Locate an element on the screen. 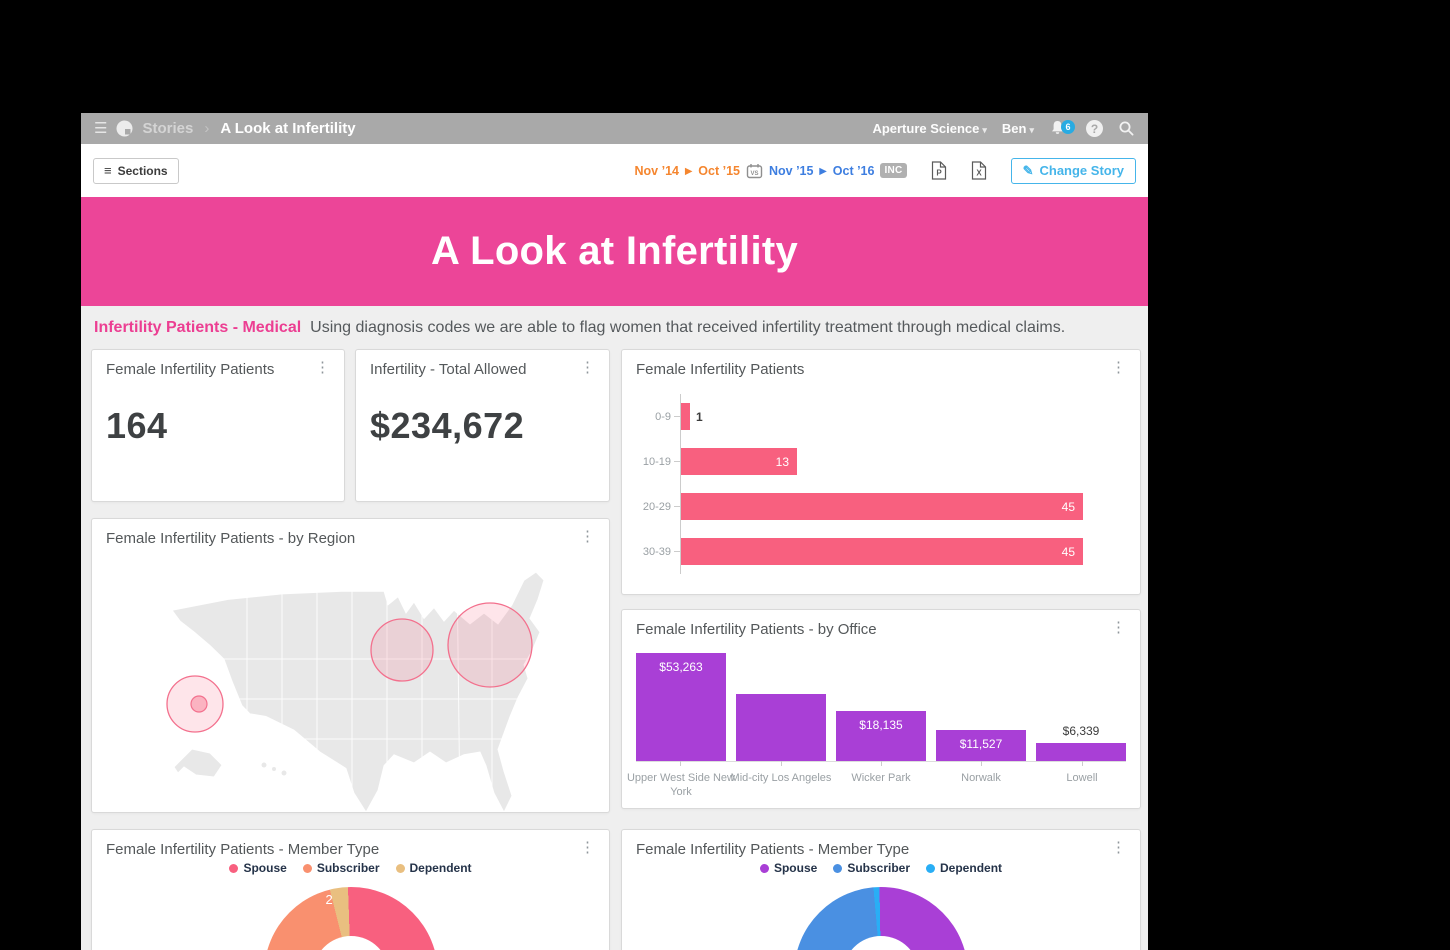 The height and width of the screenshot is (950, 1450). x-axis-label: Lowell is located at coordinates (1082, 778).